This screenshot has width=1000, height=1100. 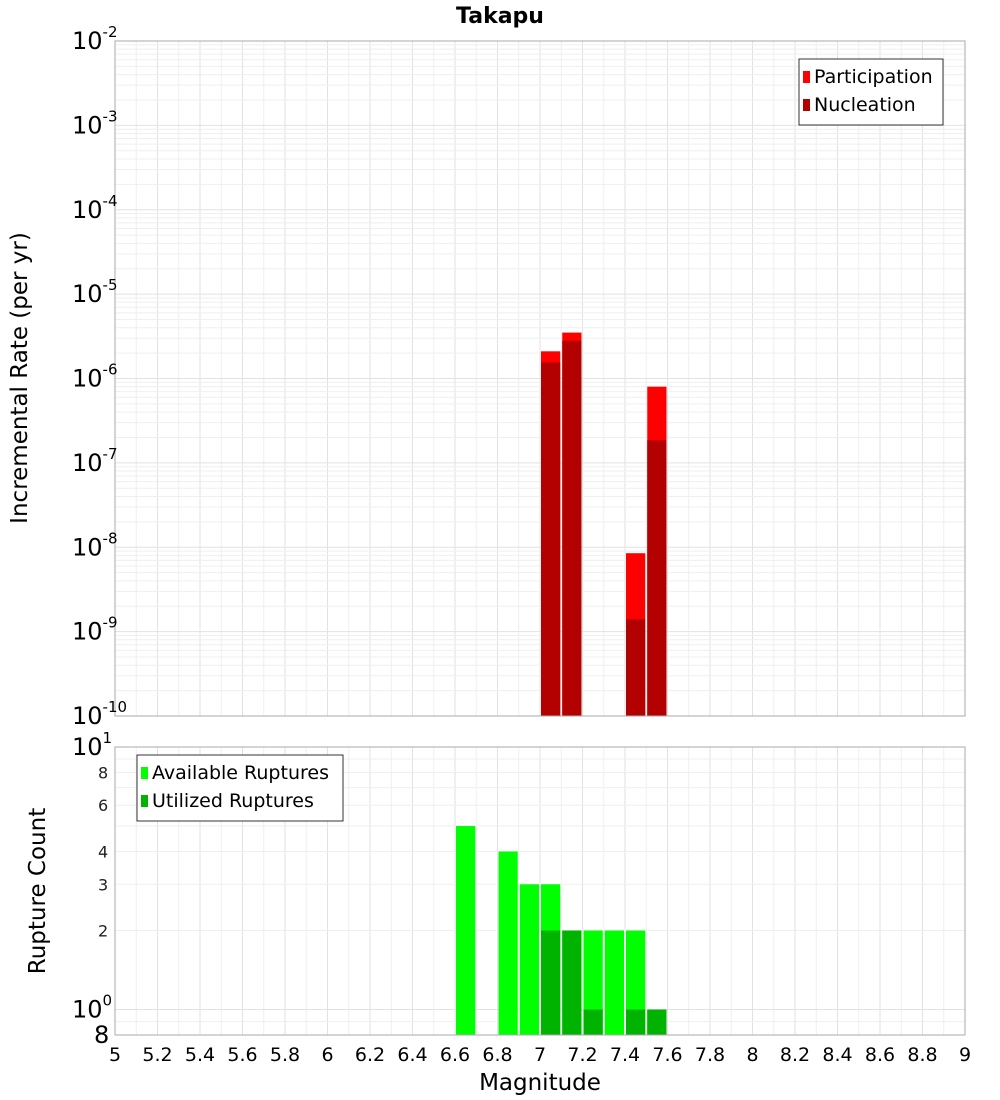 I want to click on bottom-y-tick-label: 10¹, so click(x=92, y=745).